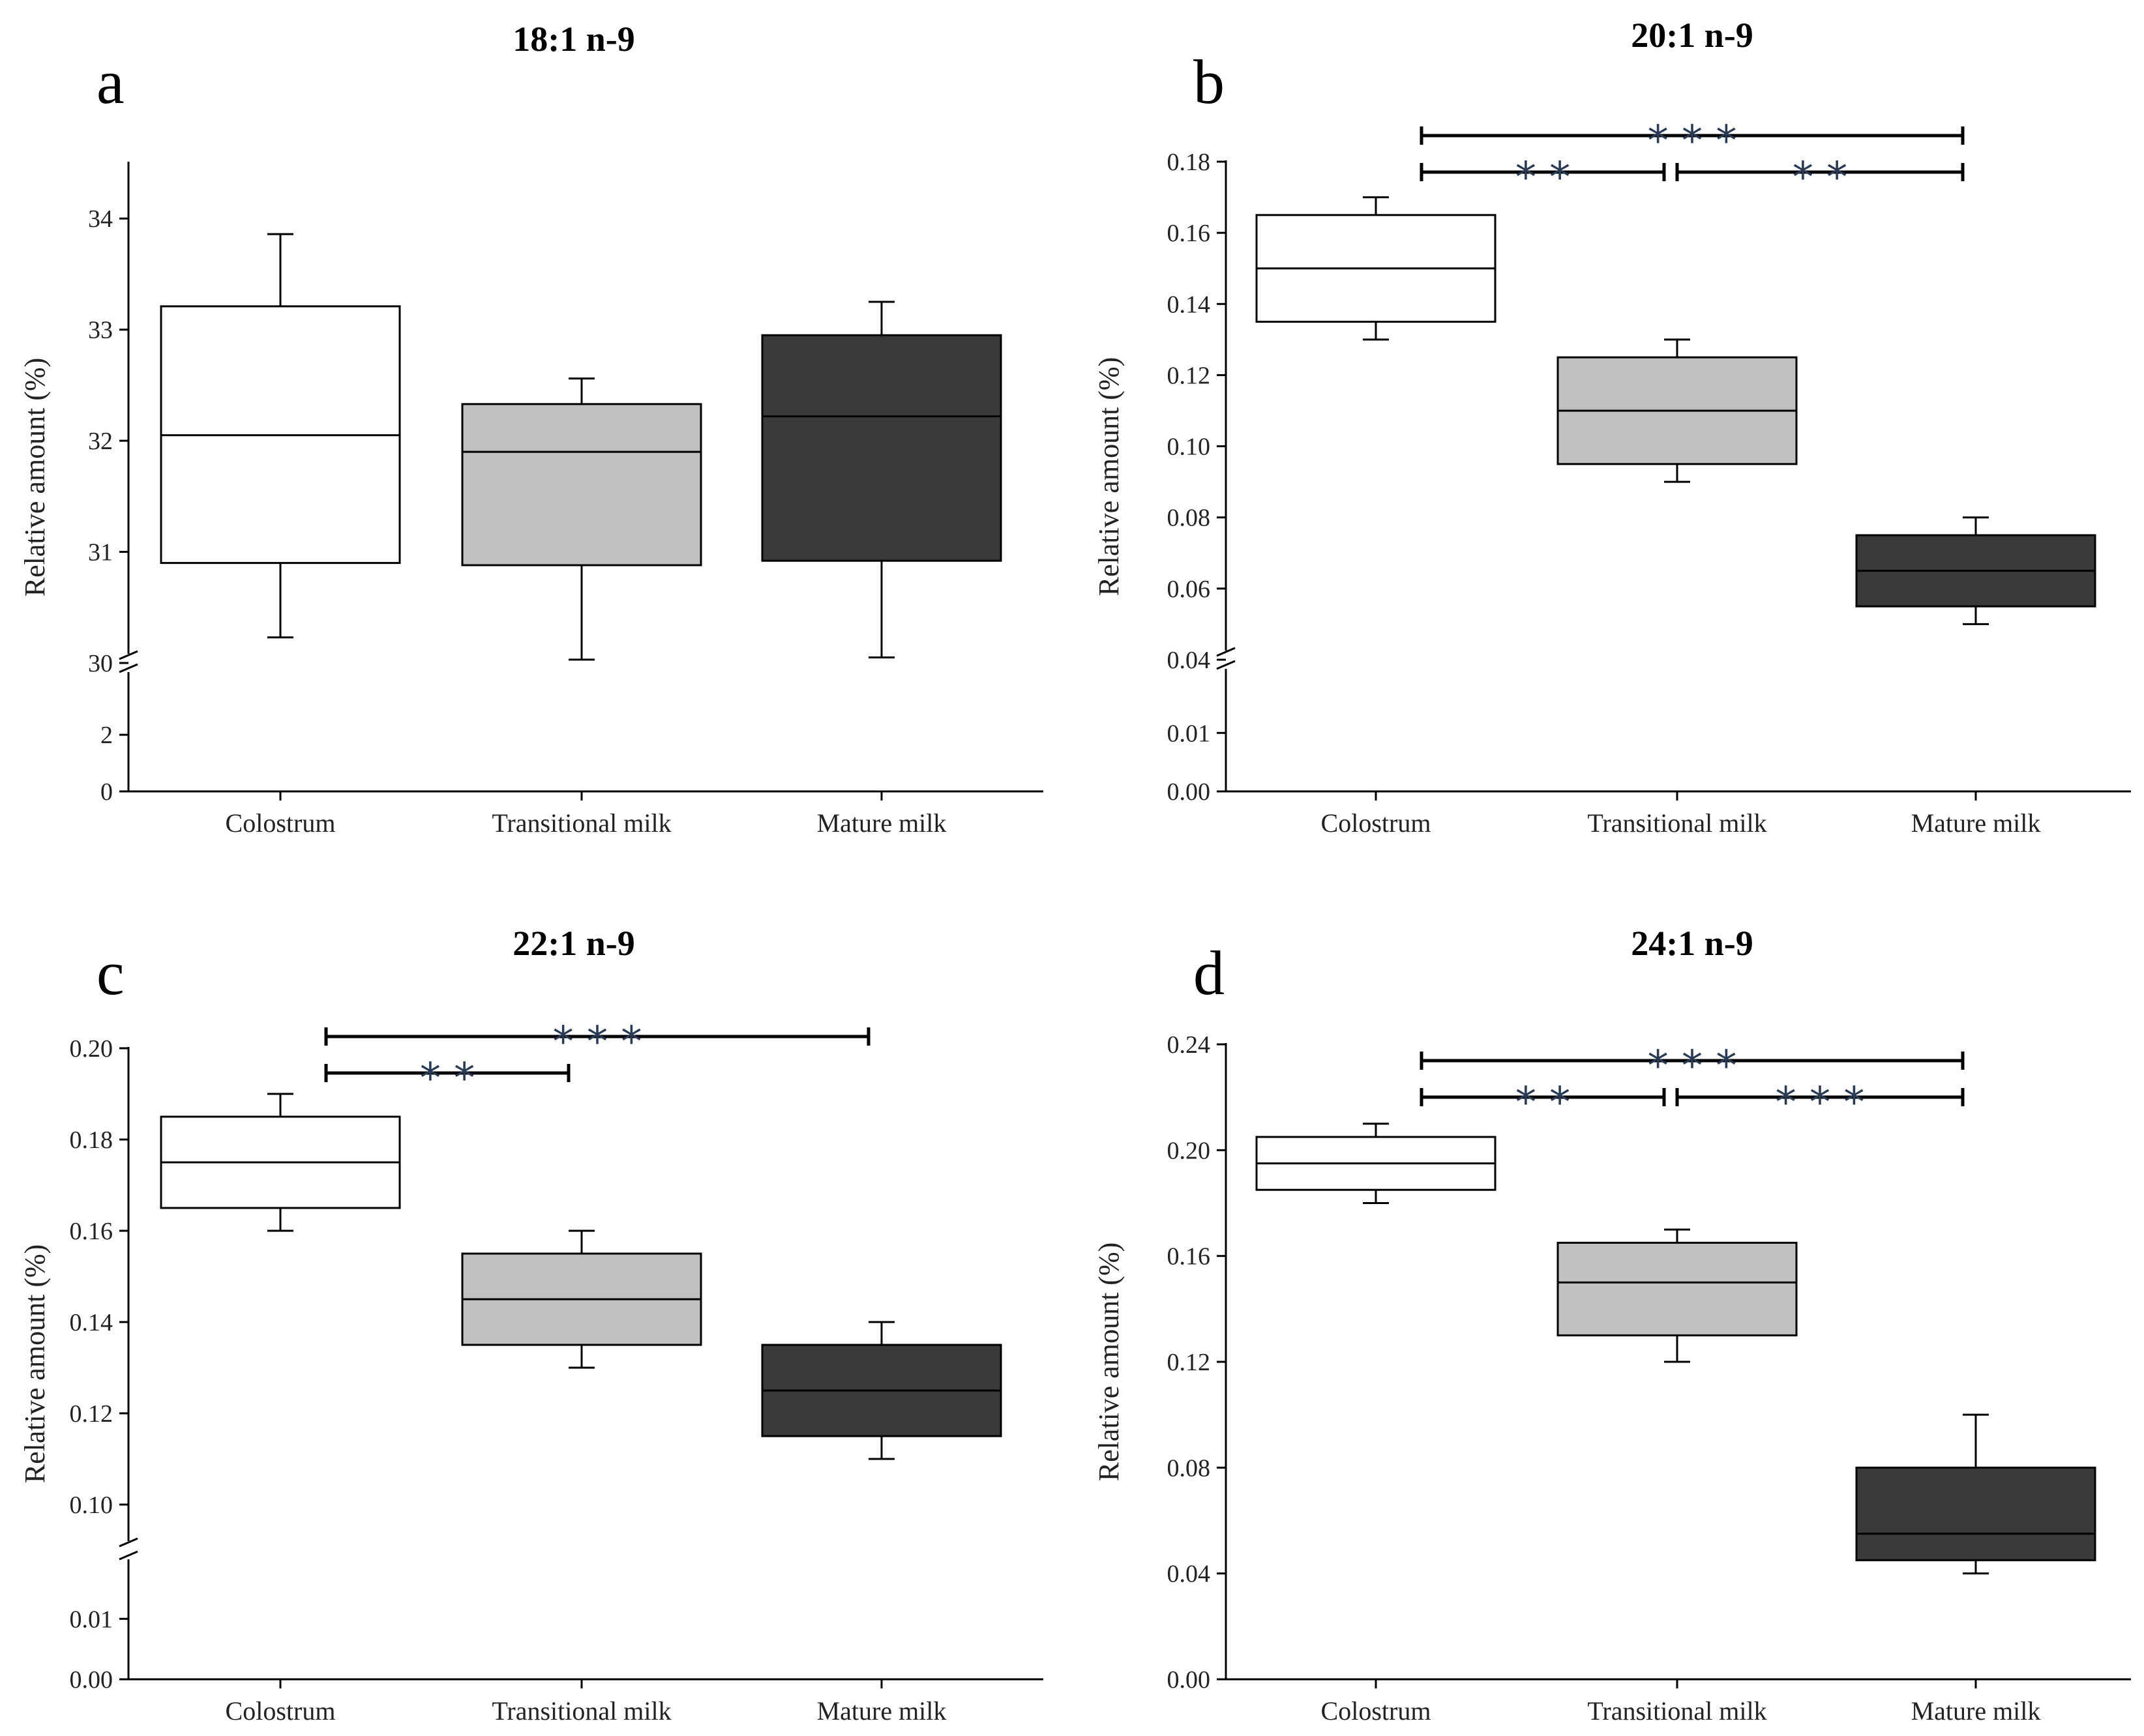  Describe the element at coordinates (100, 441) in the screenshot. I see `y-tick-label: 32` at that location.